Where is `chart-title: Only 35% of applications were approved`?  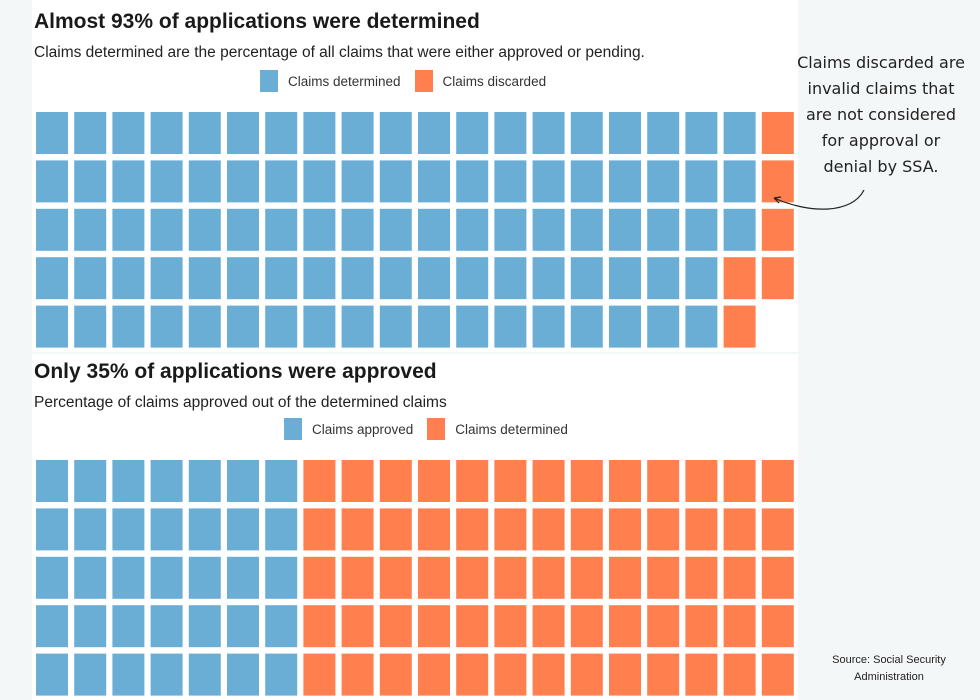 chart-title: Only 35% of applications were approved is located at coordinates (235, 371).